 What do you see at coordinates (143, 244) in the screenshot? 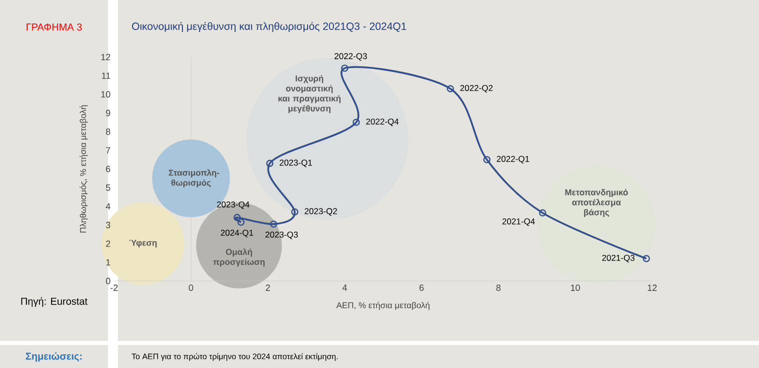
I see `data-label: Ύφεση` at bounding box center [143, 244].